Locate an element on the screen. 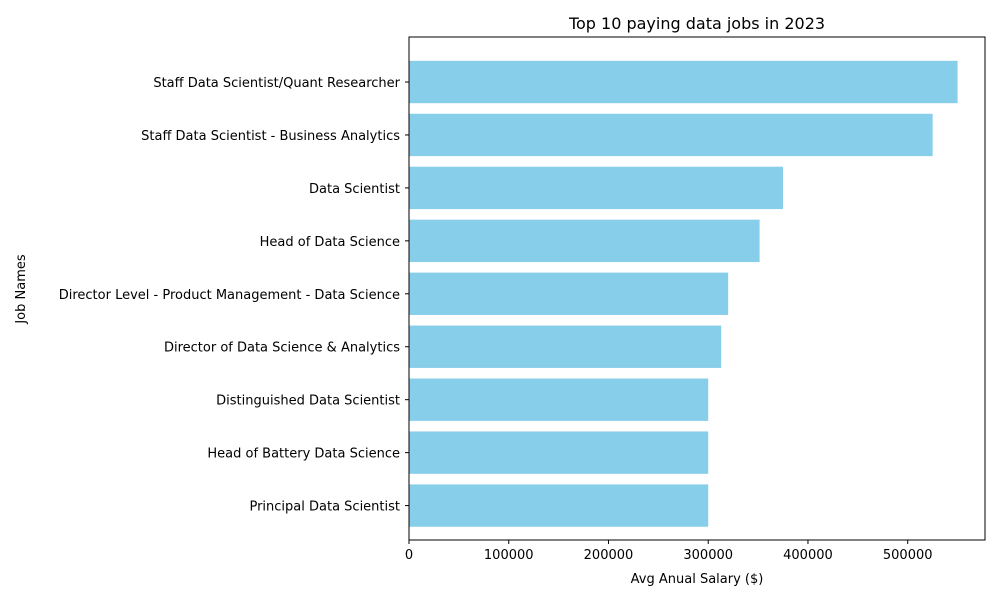 The image size is (1000, 604). y-tick-label: Principal Data Scientist is located at coordinates (324, 507).